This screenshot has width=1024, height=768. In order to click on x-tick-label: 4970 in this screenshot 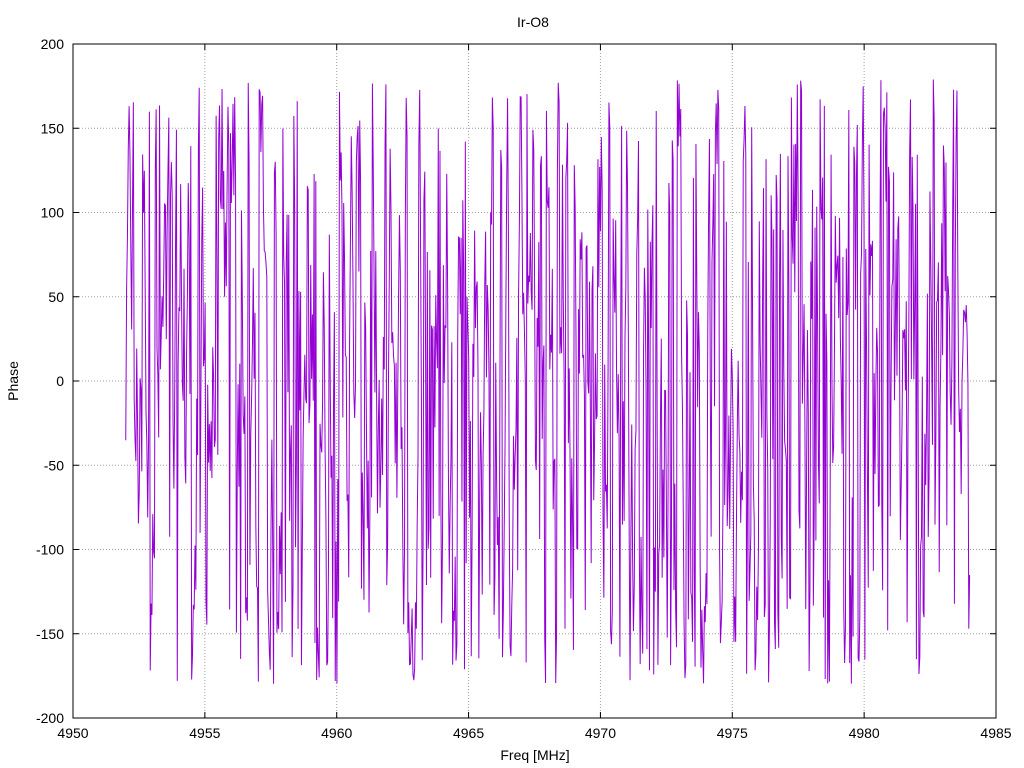, I will do `click(600, 733)`.